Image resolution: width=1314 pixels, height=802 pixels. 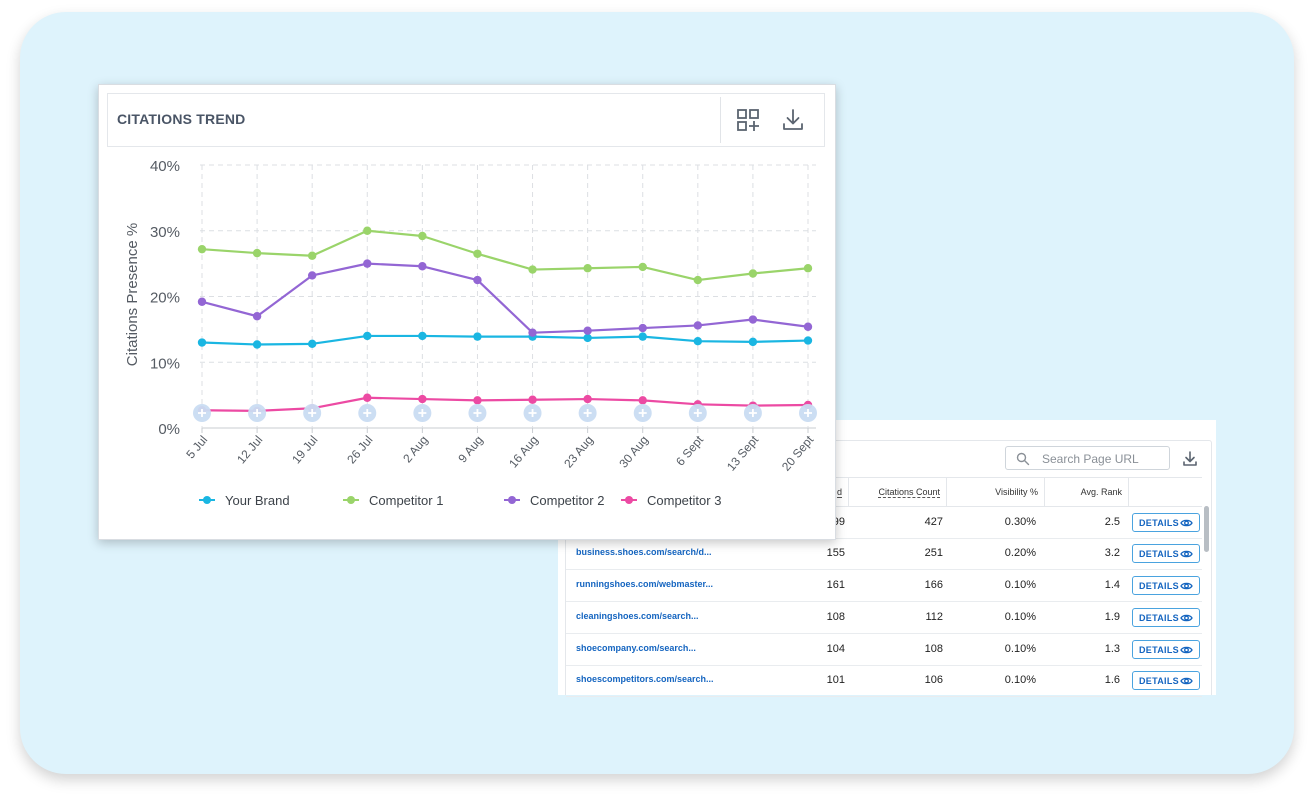 What do you see at coordinates (934, 617) in the screenshot?
I see `citations-count-value: 112` at bounding box center [934, 617].